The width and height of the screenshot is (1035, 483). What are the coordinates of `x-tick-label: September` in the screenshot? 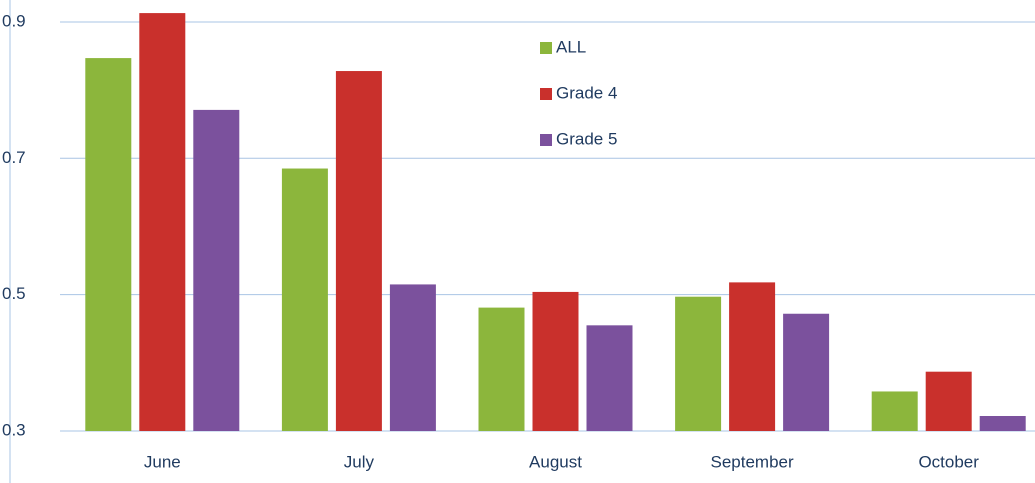 It's located at (752, 461).